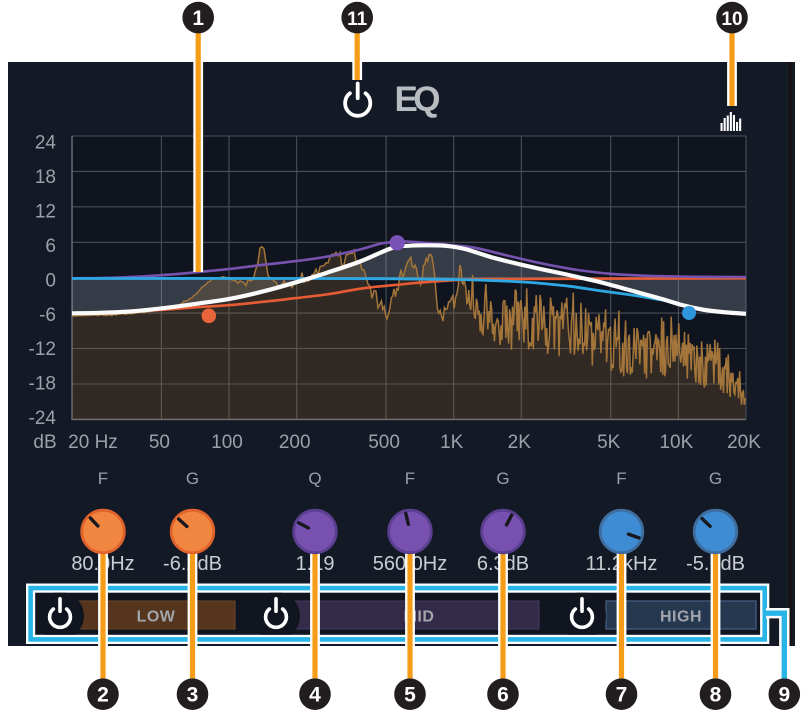  What do you see at coordinates (622, 695) in the screenshot?
I see `svg-text: 7` at bounding box center [622, 695].